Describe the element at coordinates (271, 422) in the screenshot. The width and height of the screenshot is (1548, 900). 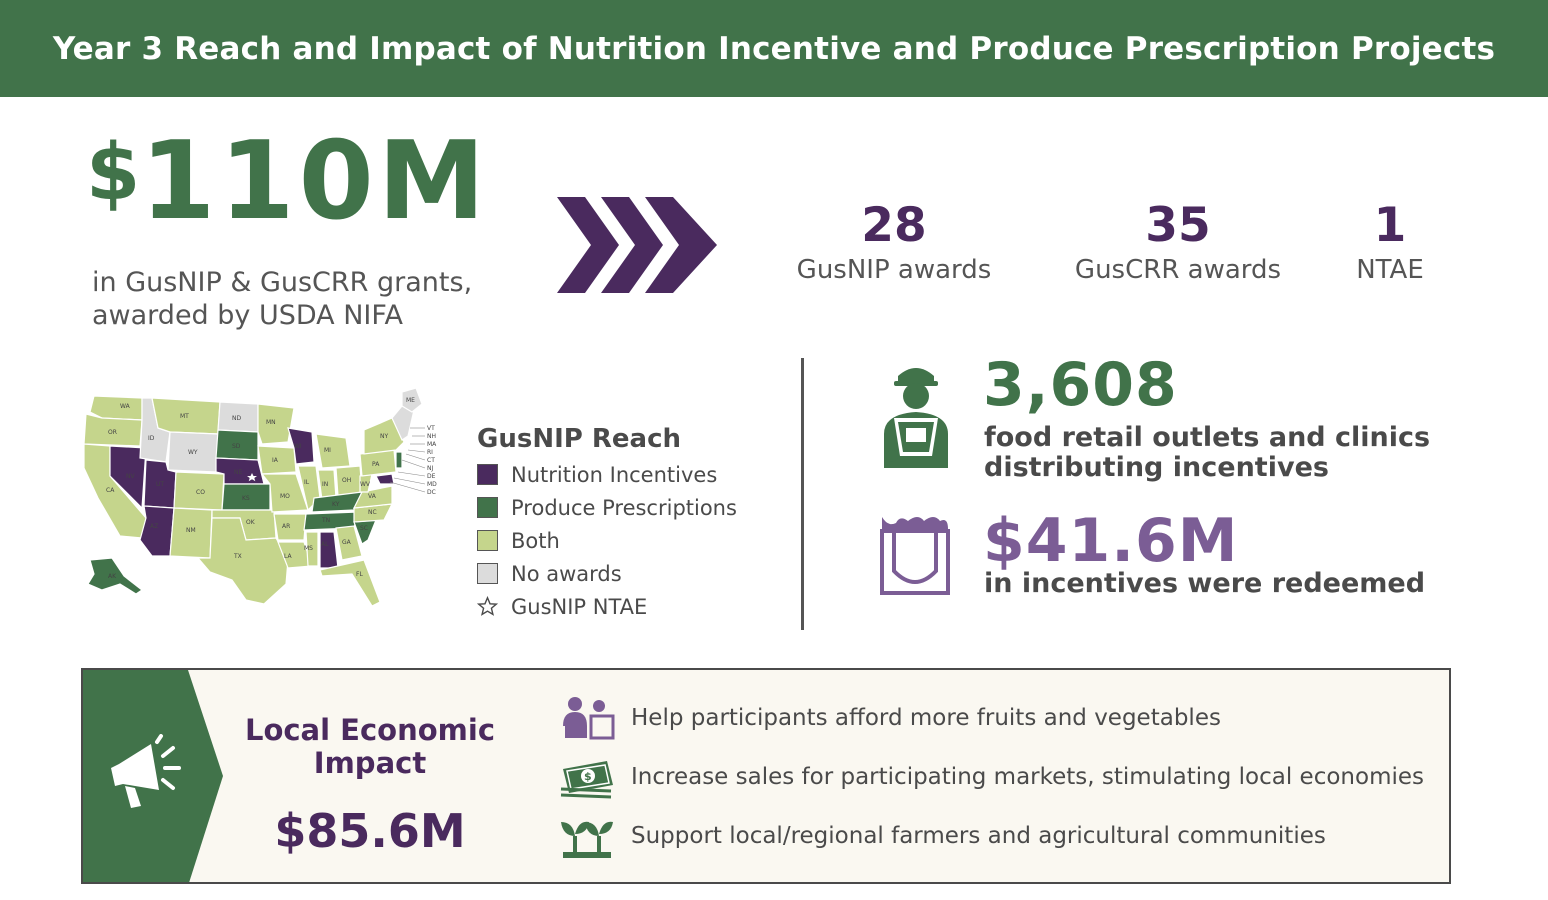
I see `label-mn: MN` at that location.